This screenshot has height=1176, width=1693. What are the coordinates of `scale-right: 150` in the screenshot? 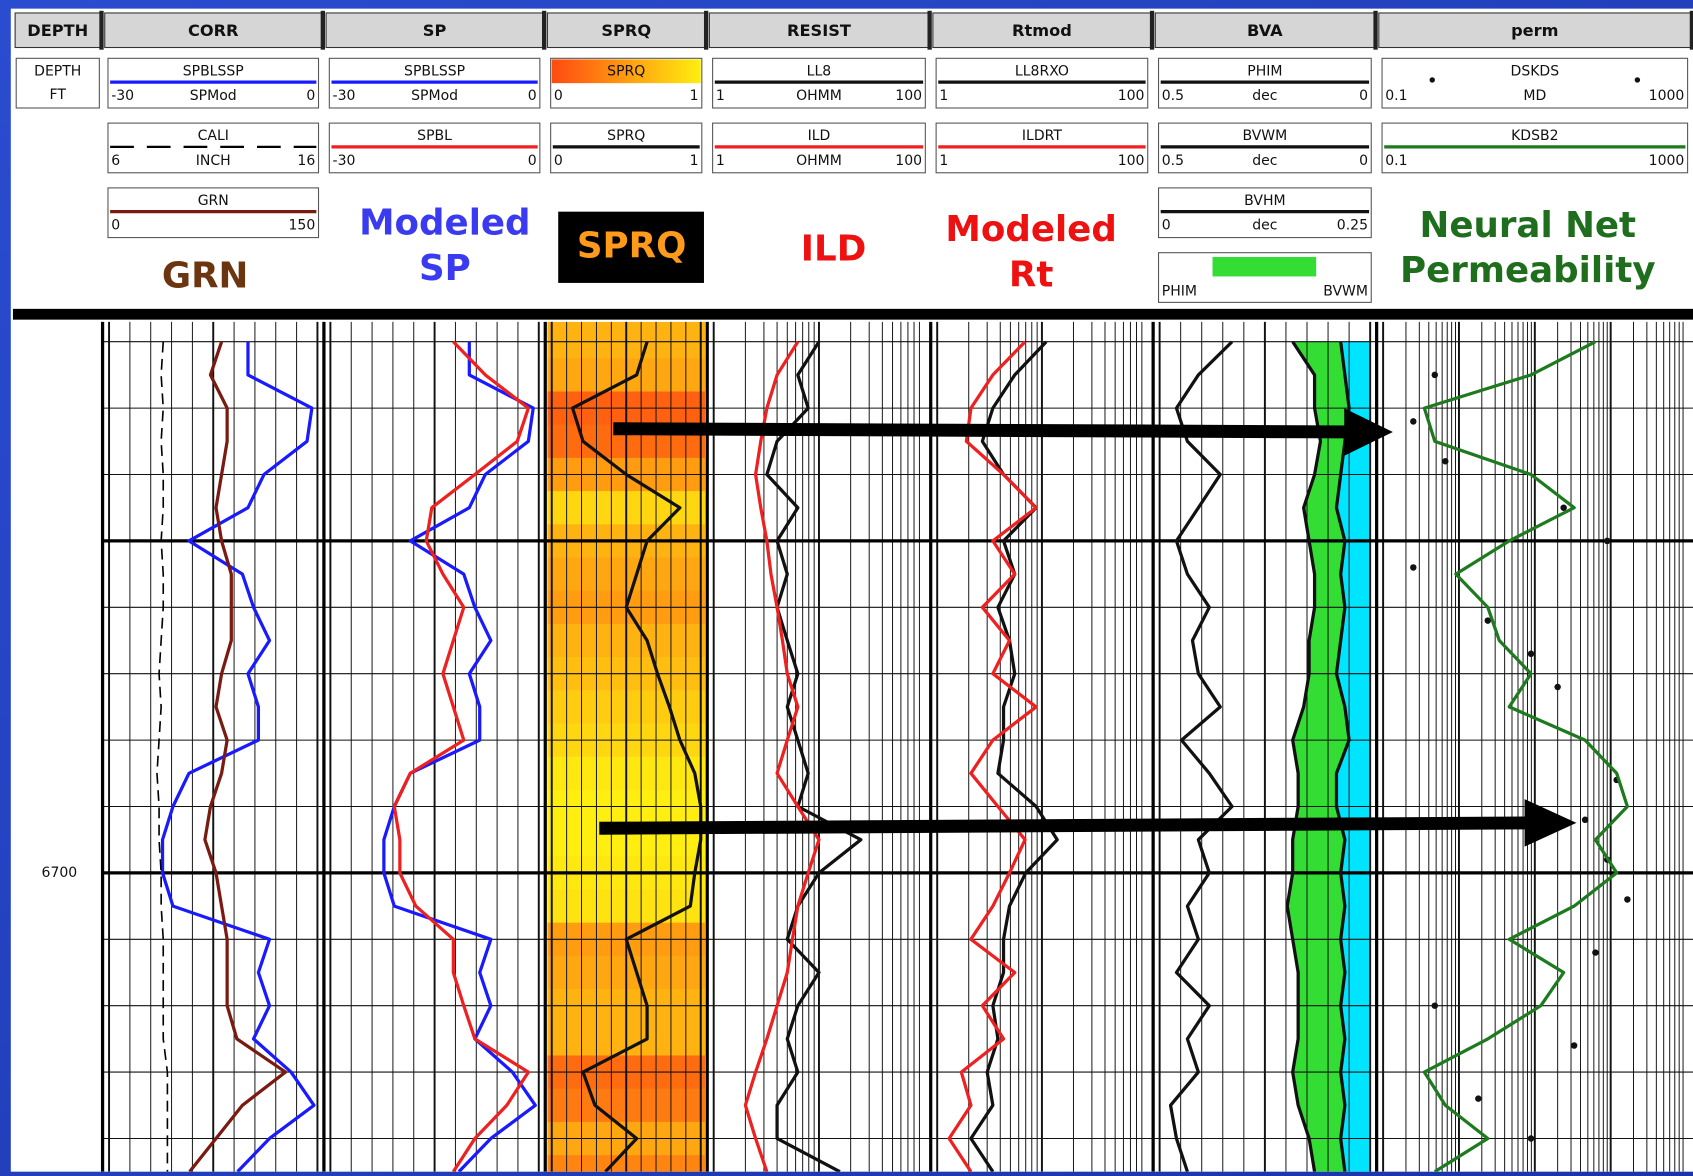 It's located at (302, 226).